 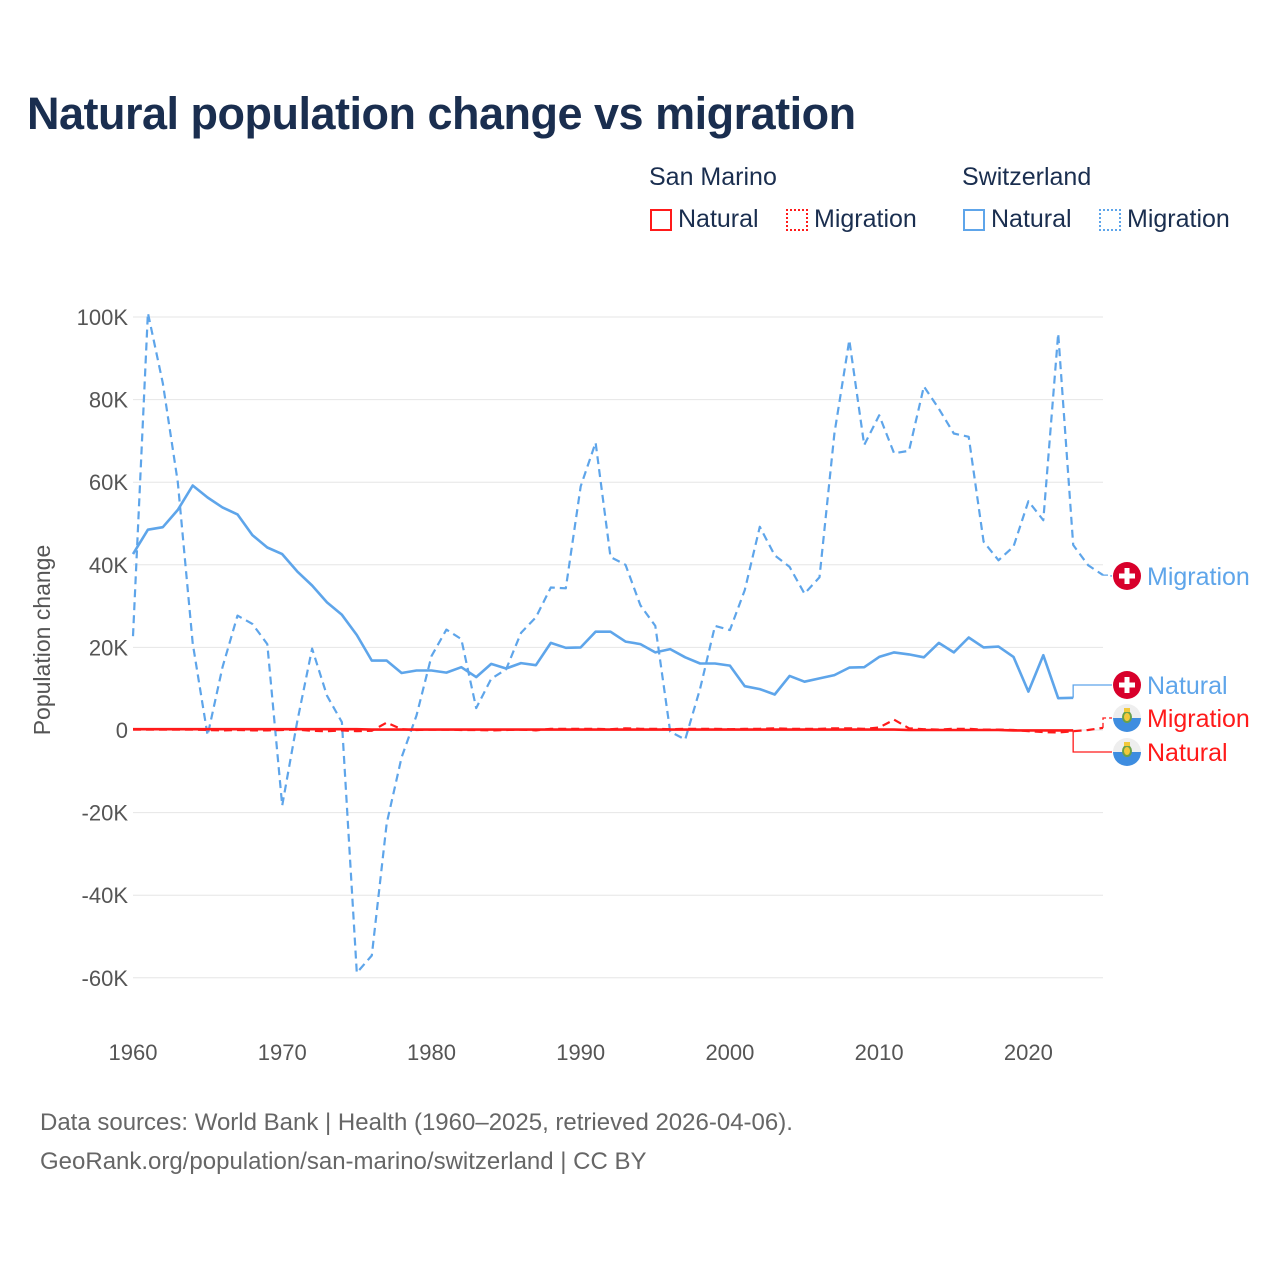 I want to click on y-tick-label: 40K, so click(x=108, y=565).